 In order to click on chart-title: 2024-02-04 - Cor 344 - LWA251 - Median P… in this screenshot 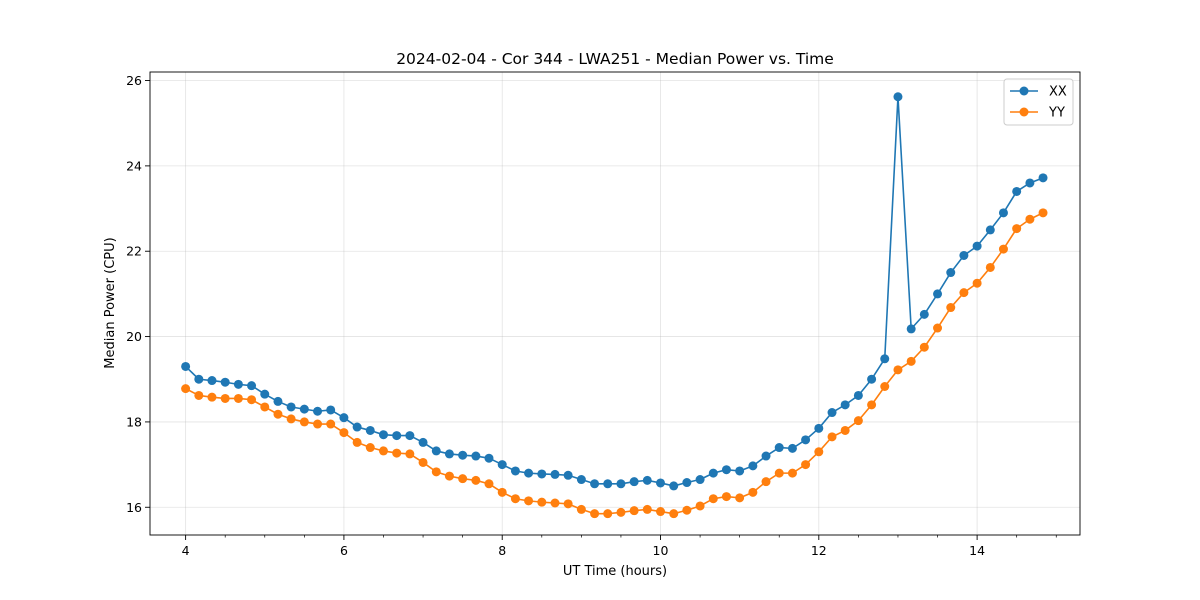, I will do `click(615, 59)`.